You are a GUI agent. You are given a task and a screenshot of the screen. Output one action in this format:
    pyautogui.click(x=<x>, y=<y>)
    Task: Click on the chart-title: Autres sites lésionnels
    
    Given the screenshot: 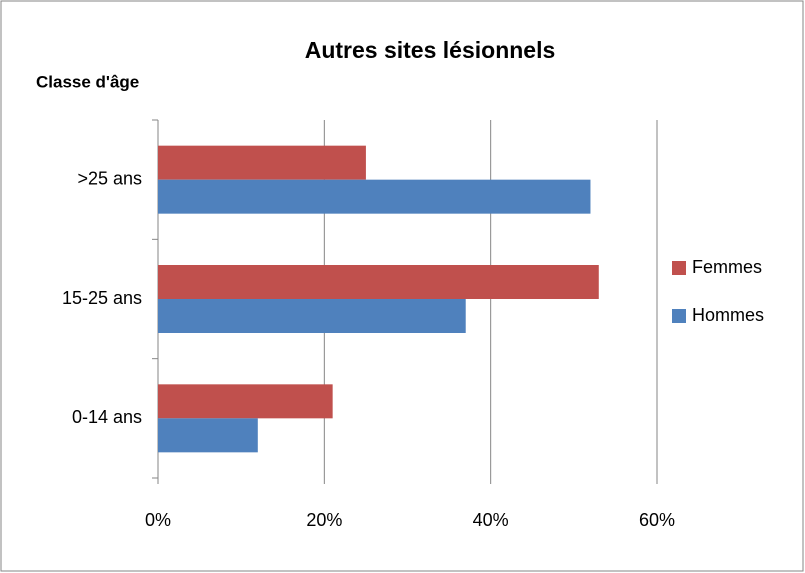 What is the action you would take?
    pyautogui.click(x=430, y=50)
    